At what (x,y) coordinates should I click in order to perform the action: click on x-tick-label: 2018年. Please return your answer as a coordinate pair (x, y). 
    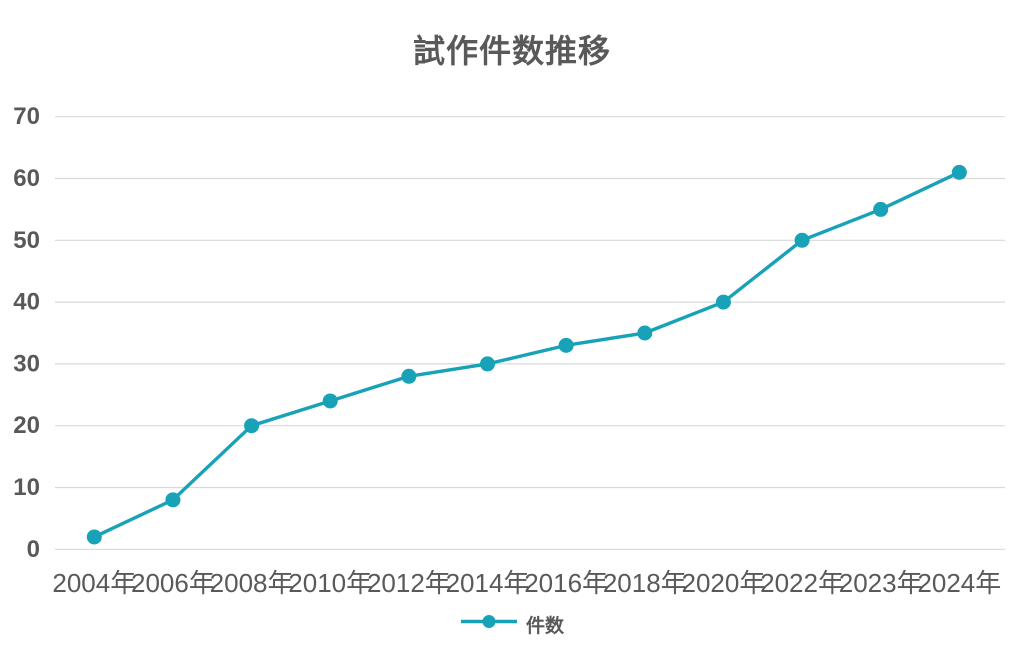
    Looking at the image, I should click on (645, 583).